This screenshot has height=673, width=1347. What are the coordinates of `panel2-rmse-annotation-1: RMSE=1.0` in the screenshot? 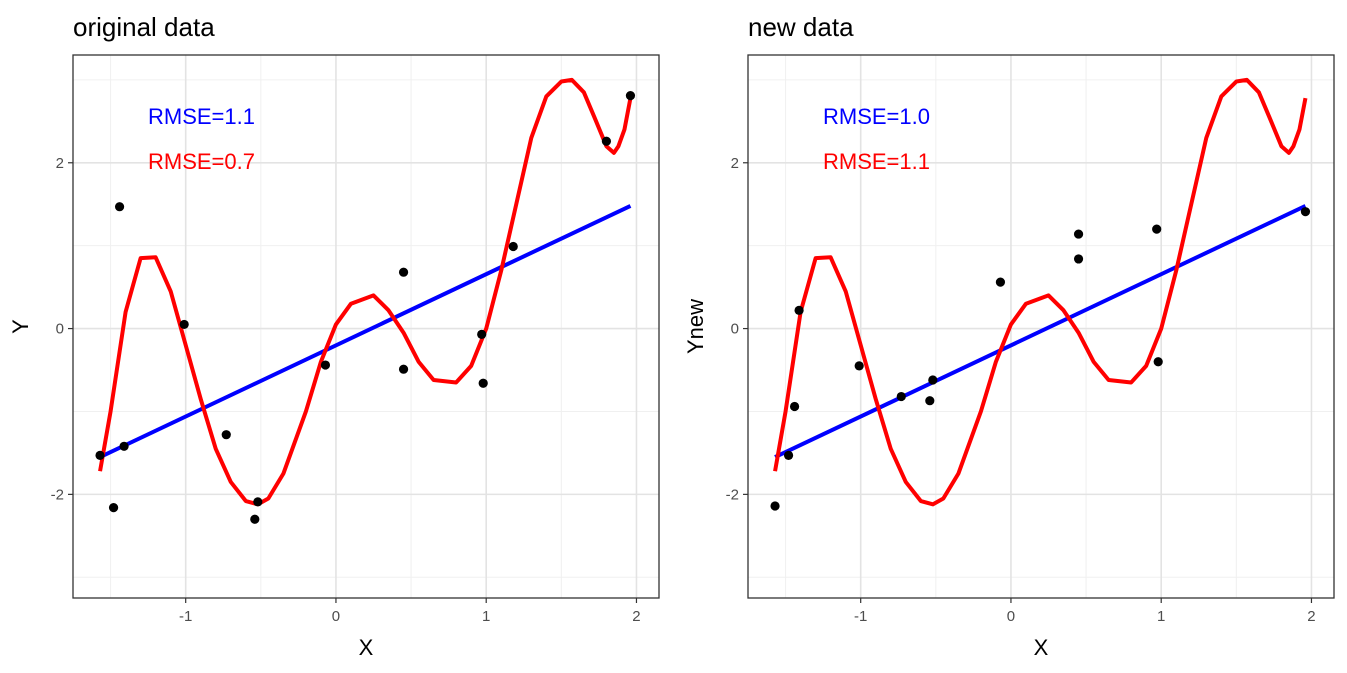 It's located at (876, 116).